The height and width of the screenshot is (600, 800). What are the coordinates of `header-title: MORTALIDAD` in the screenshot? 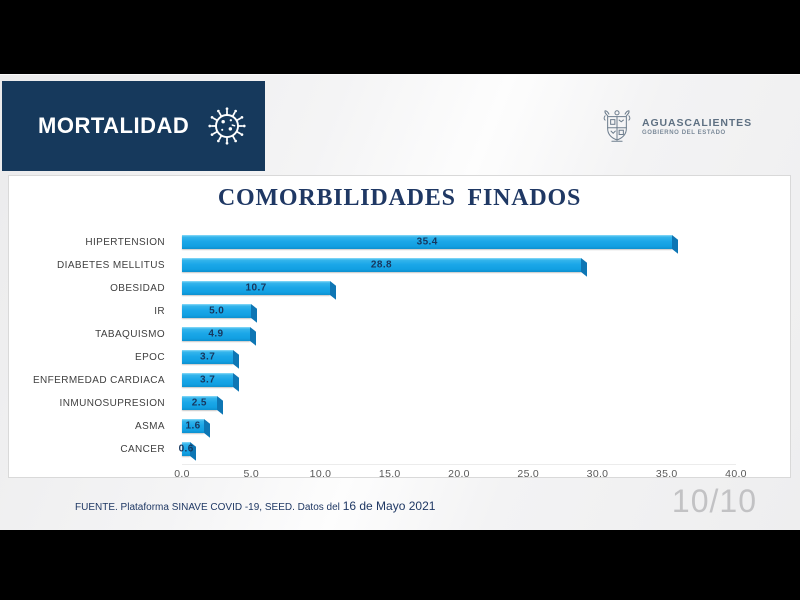 It's located at (114, 125).